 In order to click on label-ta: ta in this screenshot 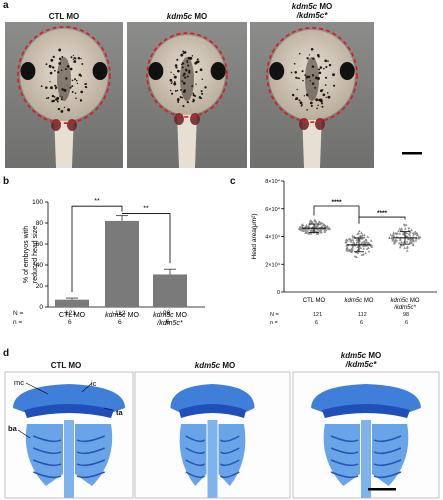, I will do `click(119, 412)`.